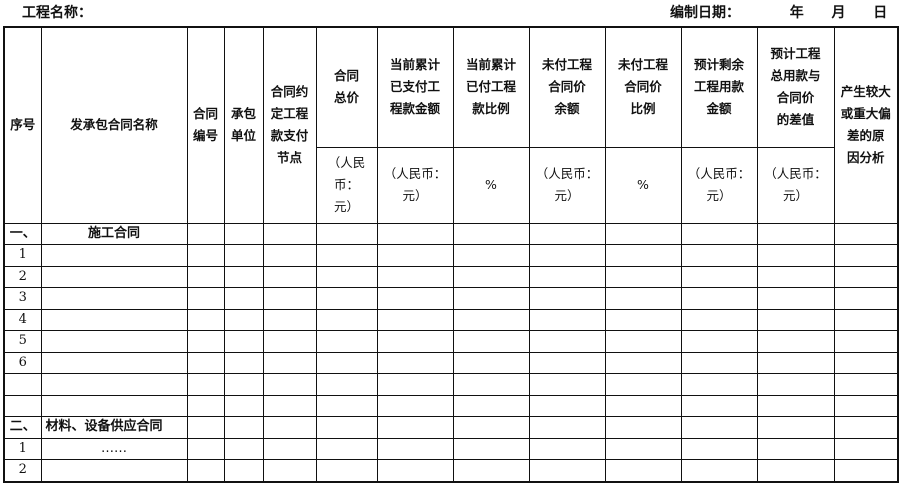 Image resolution: width=900 pixels, height=488 pixels. I want to click on table-row: 4, so click(451, 319).